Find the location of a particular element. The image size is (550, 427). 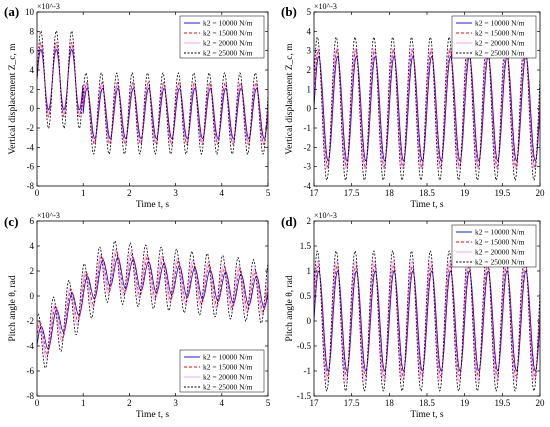

x-tick-label: 5 is located at coordinates (268, 193).